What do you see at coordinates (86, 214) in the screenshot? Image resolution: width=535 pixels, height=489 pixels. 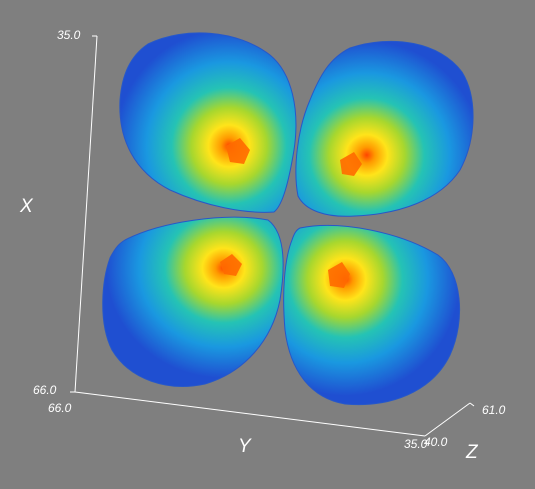 I see `x-axis-line` at bounding box center [86, 214].